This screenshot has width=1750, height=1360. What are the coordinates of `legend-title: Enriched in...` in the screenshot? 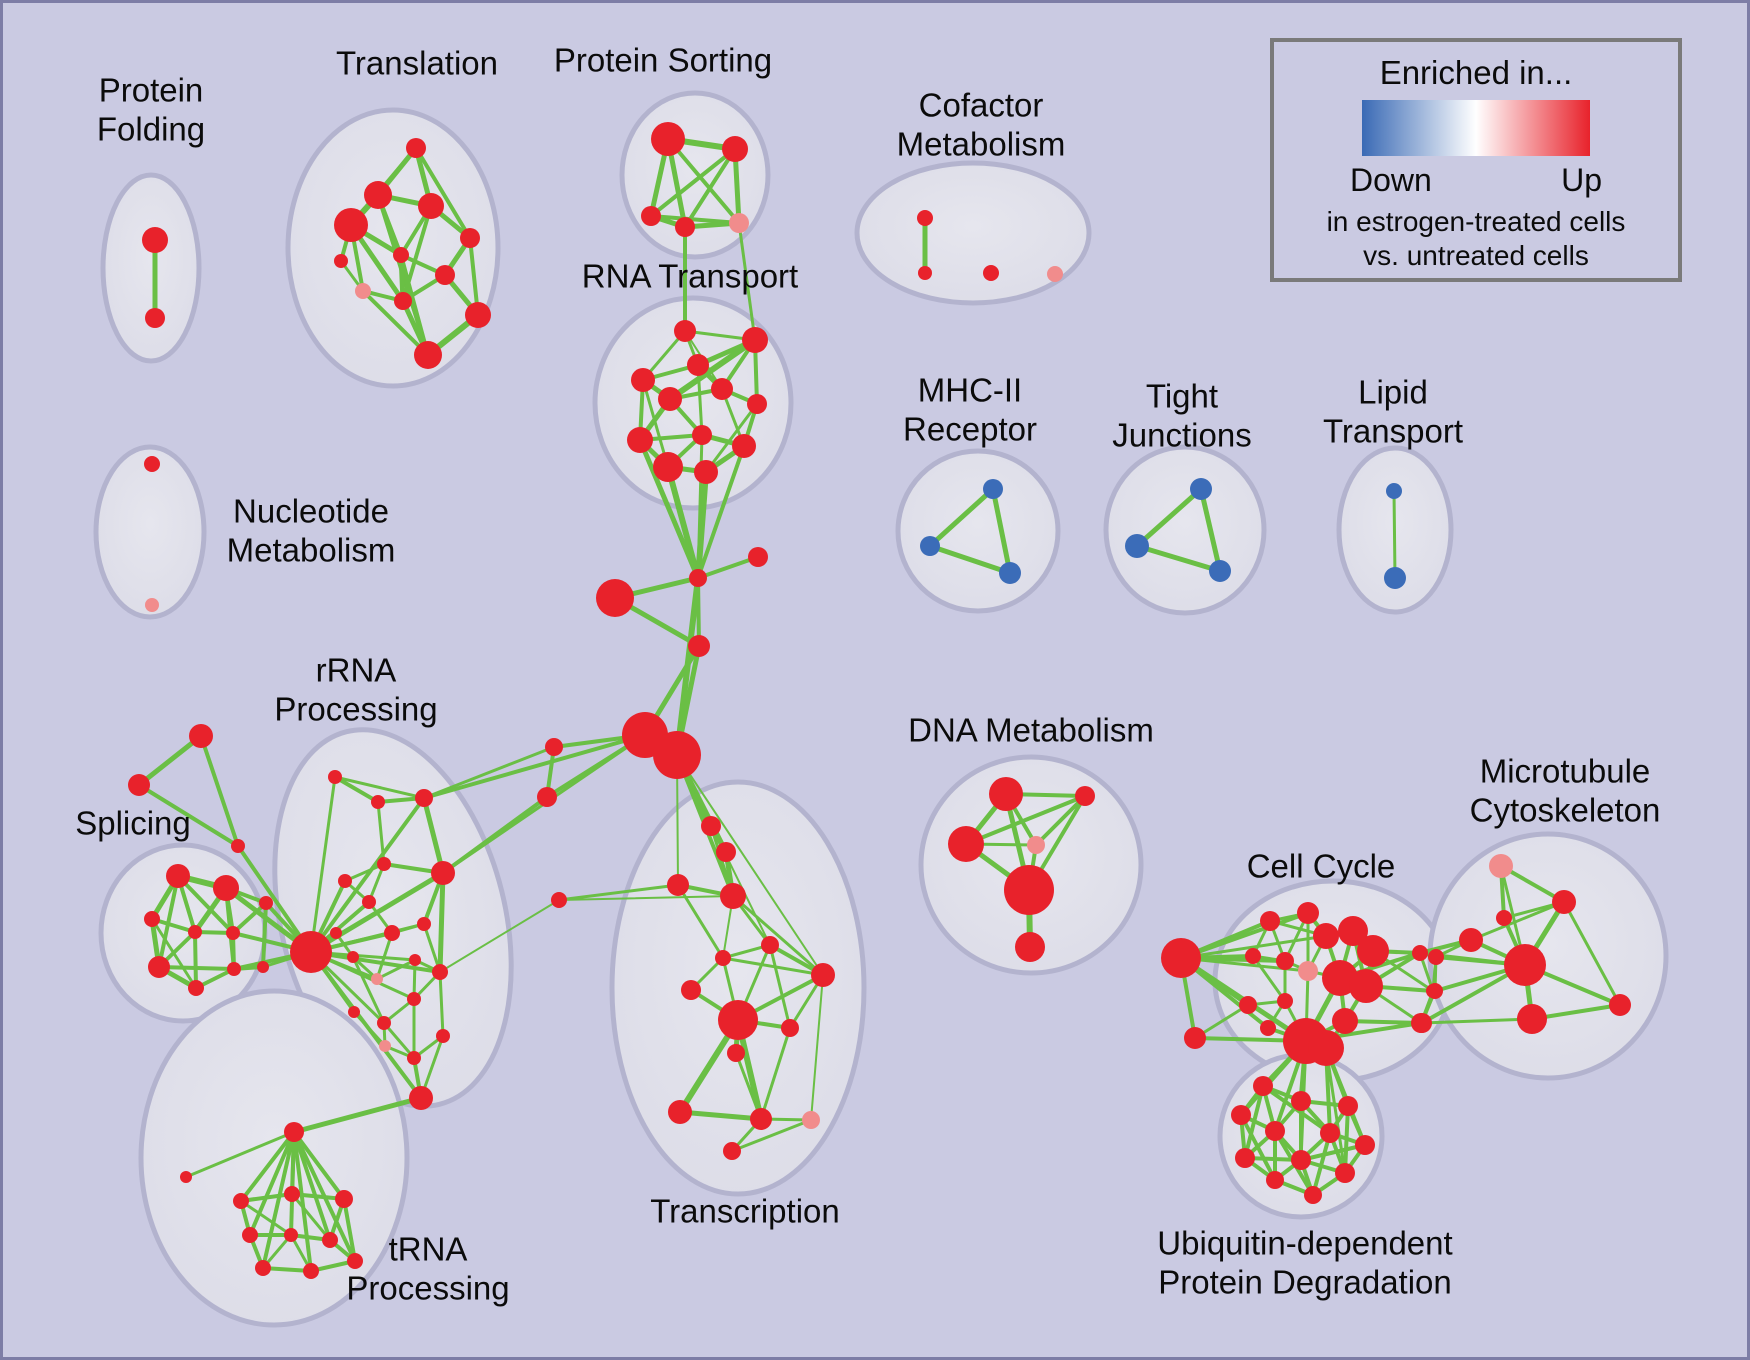 It's located at (1476, 72).